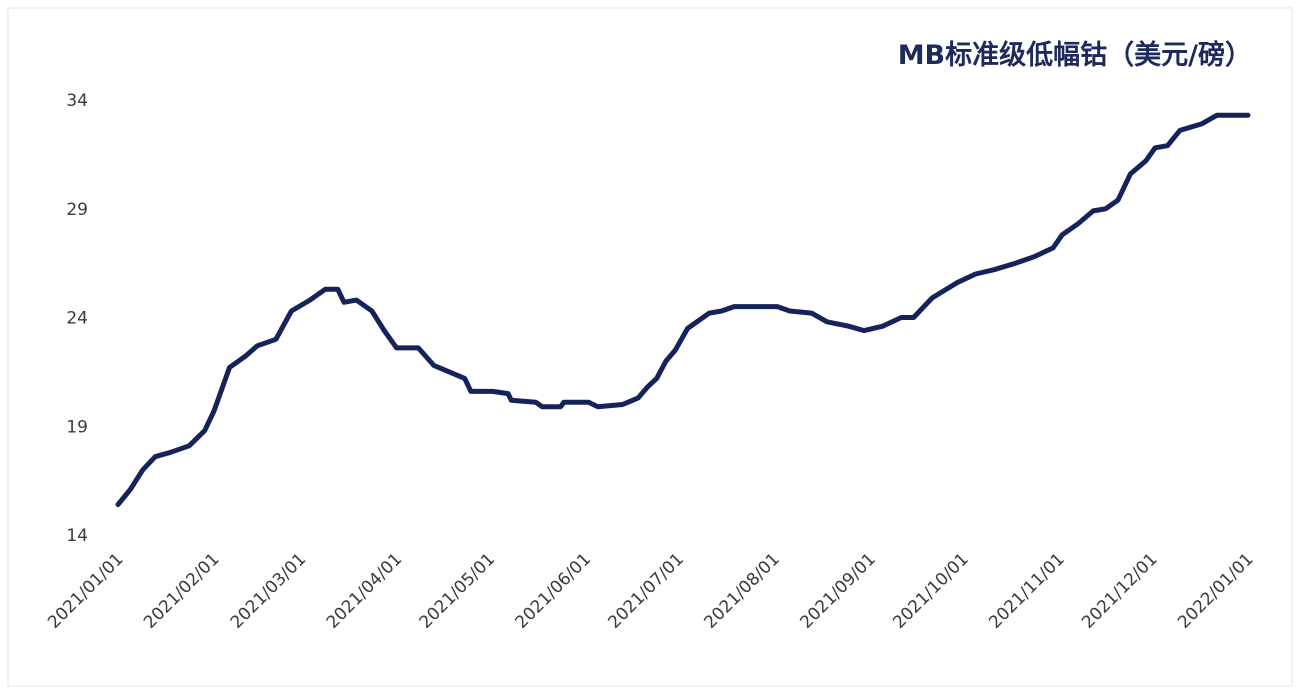  I want to click on x-tick-label: 2022/01/01, so click(1215, 590).